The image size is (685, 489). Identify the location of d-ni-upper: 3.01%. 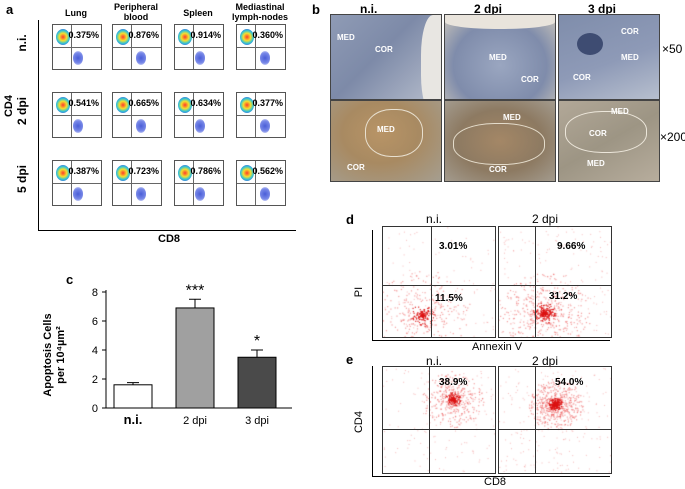
(453, 246).